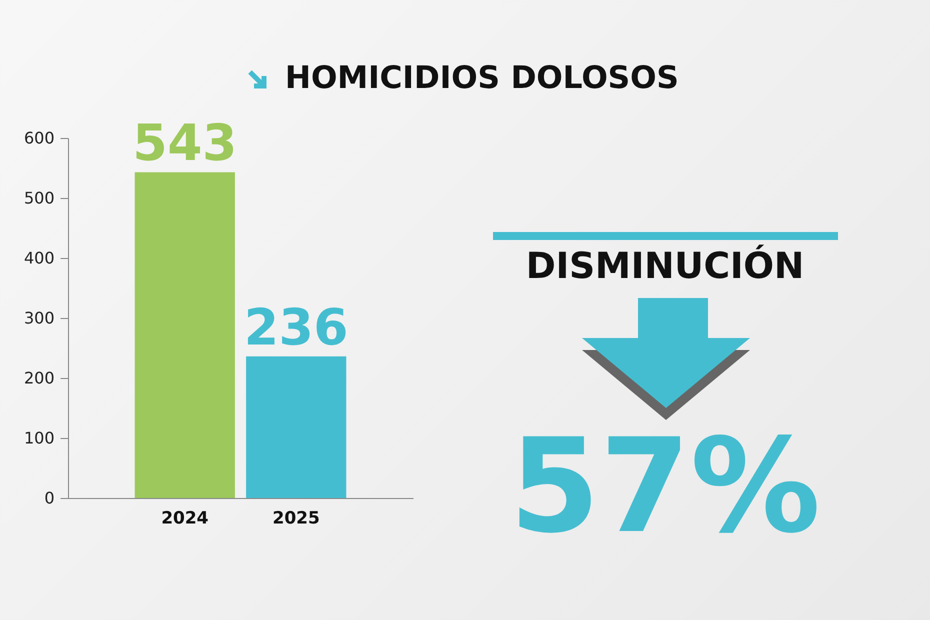  What do you see at coordinates (185, 143) in the screenshot?
I see `data-label: 543` at bounding box center [185, 143].